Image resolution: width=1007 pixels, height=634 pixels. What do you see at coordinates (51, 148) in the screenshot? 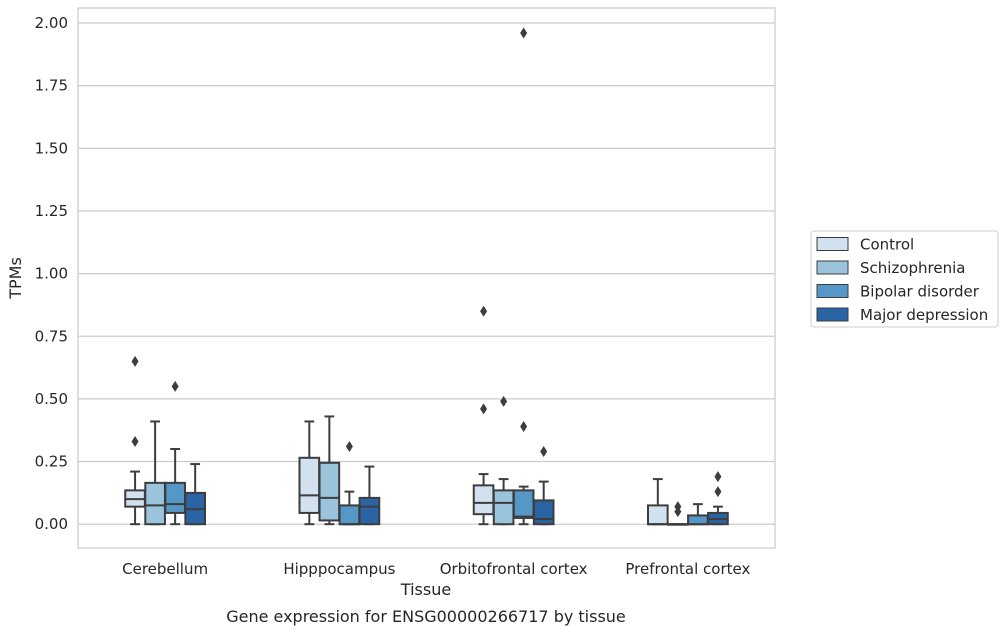
I see `y-tick-label: 1.50` at bounding box center [51, 148].